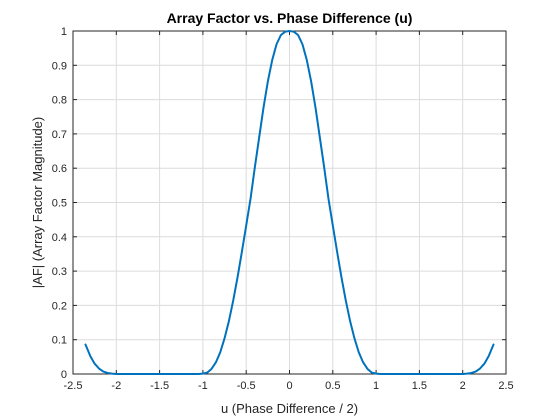  I want to click on y-tick-label: 1, so click(64, 32).